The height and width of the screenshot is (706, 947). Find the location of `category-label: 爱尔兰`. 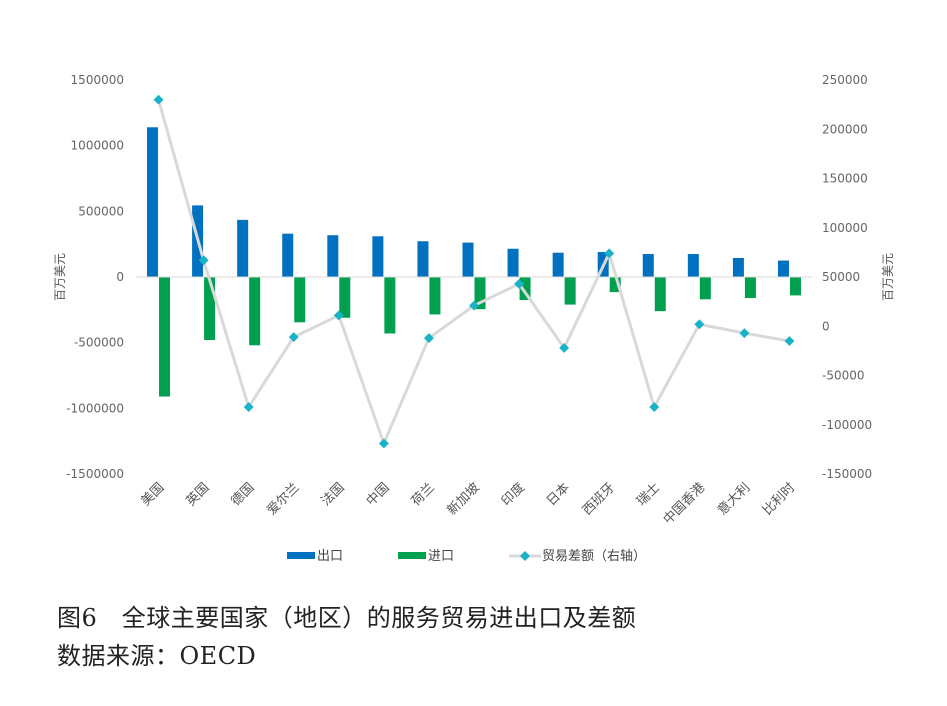

category-label: 爱尔兰 is located at coordinates (283, 499).